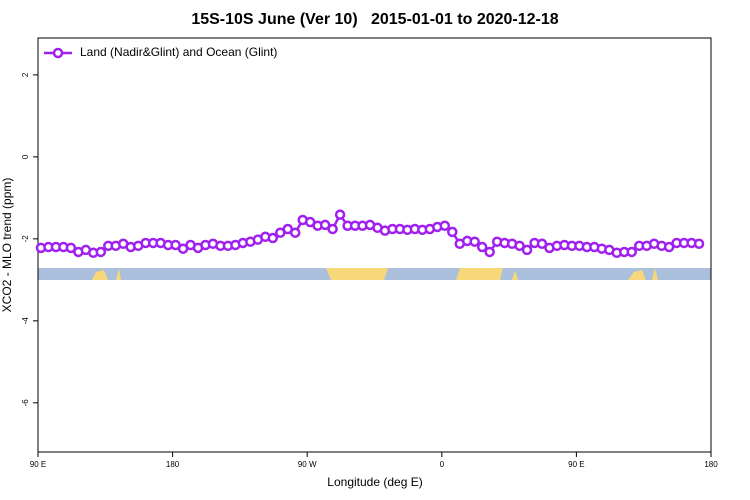 The image size is (750, 500). What do you see at coordinates (178, 52) in the screenshot?
I see `legend-label: Land (Nadir&Glint) and Ocean (Glint)` at bounding box center [178, 52].